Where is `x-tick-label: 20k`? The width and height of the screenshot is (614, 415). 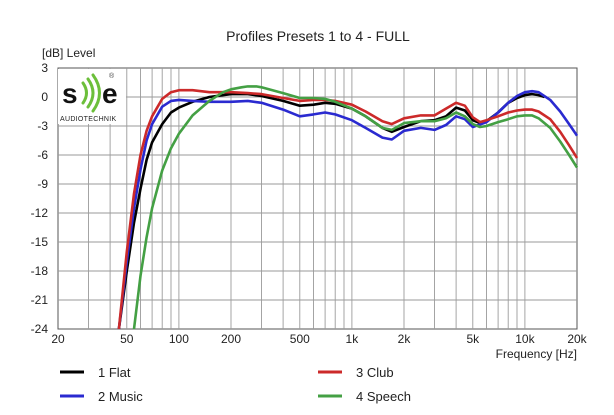
x-tick-label: 20k is located at coordinates (577, 339).